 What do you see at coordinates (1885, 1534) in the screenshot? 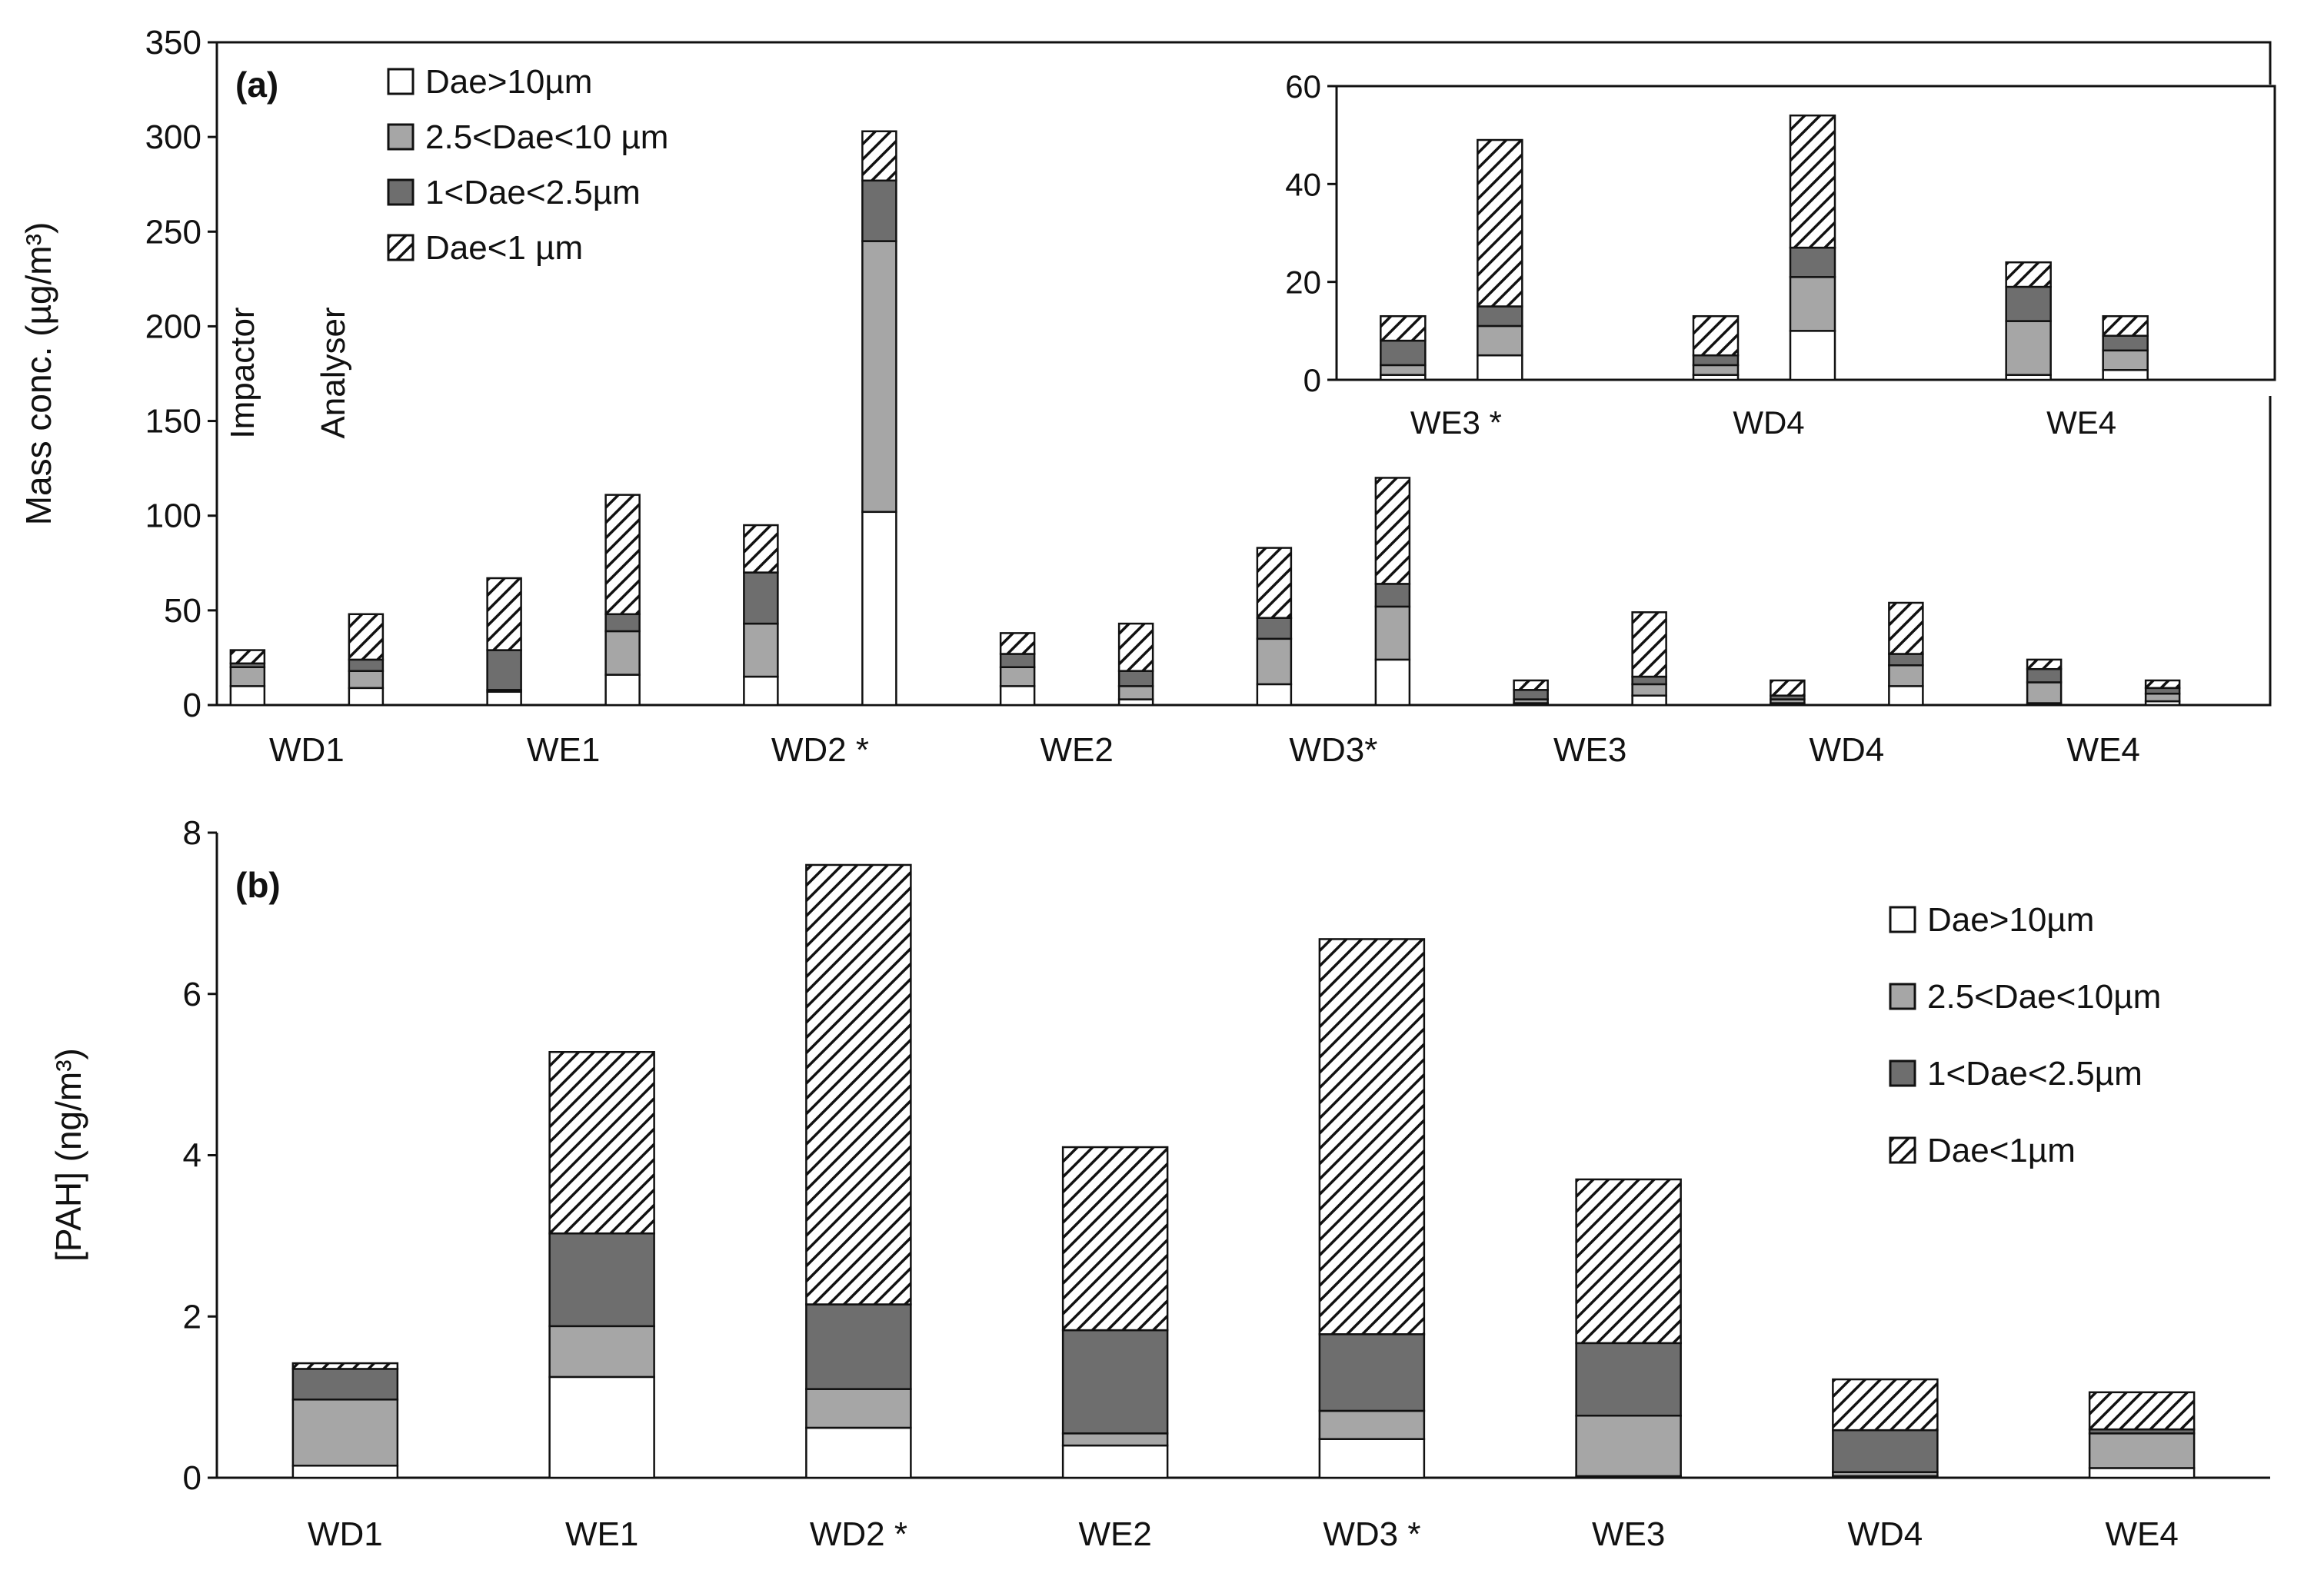
I see `panel-b-x-label: WD4` at bounding box center [1885, 1534].